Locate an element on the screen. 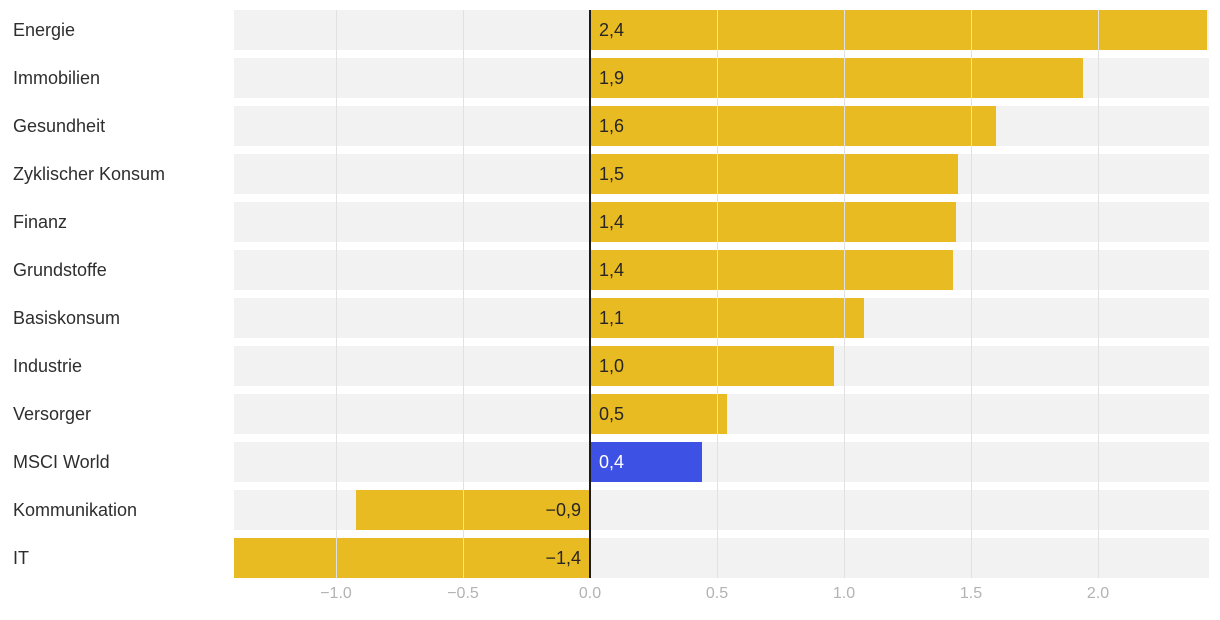 This screenshot has width=1220, height=620. bar-value-label: 0,4 is located at coordinates (612, 461).